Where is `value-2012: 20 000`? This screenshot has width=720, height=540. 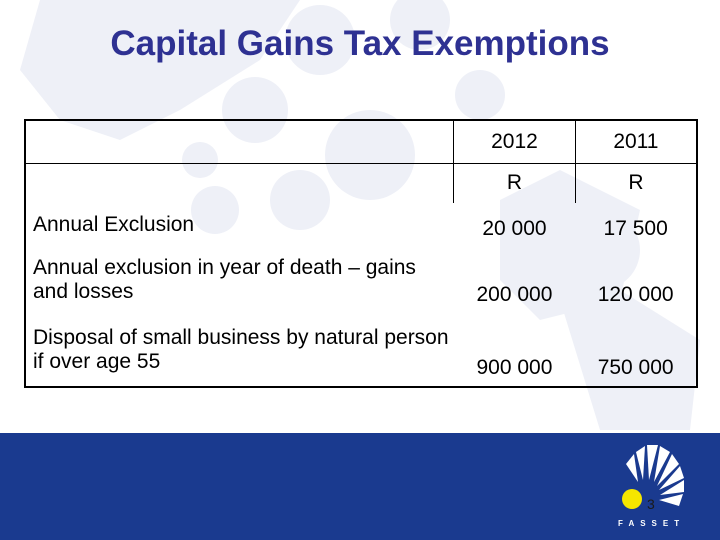 value-2012: 20 000 is located at coordinates (514, 228).